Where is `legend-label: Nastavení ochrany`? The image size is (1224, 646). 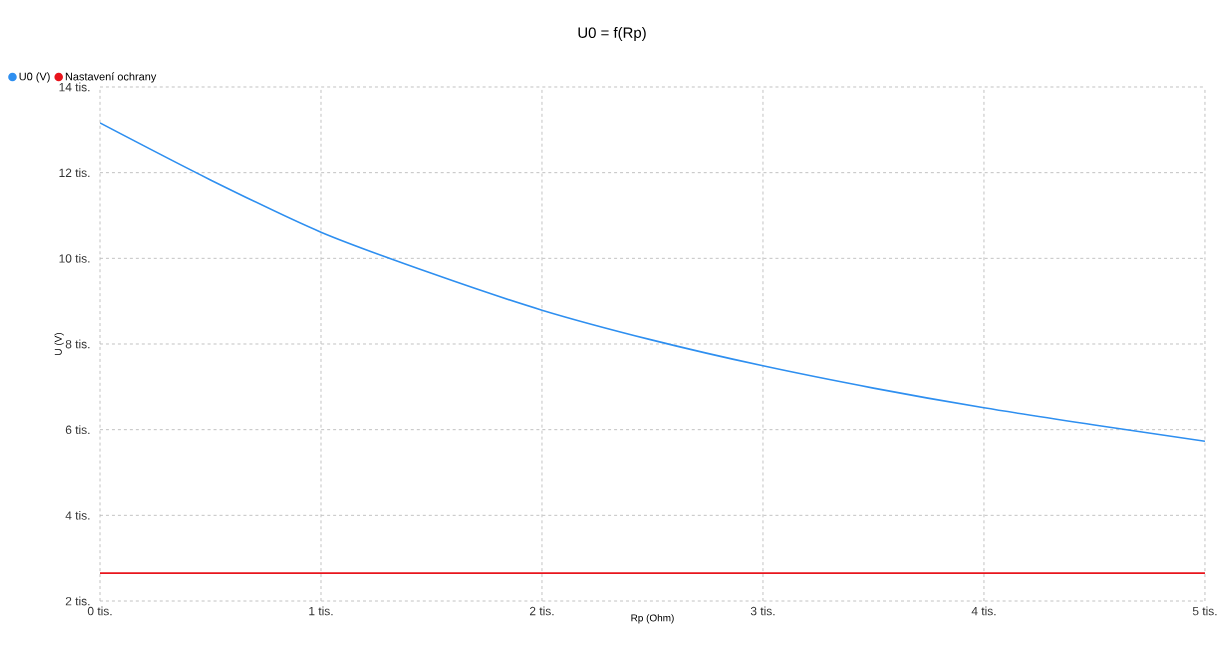
legend-label: Nastavení ochrany is located at coordinates (111, 77).